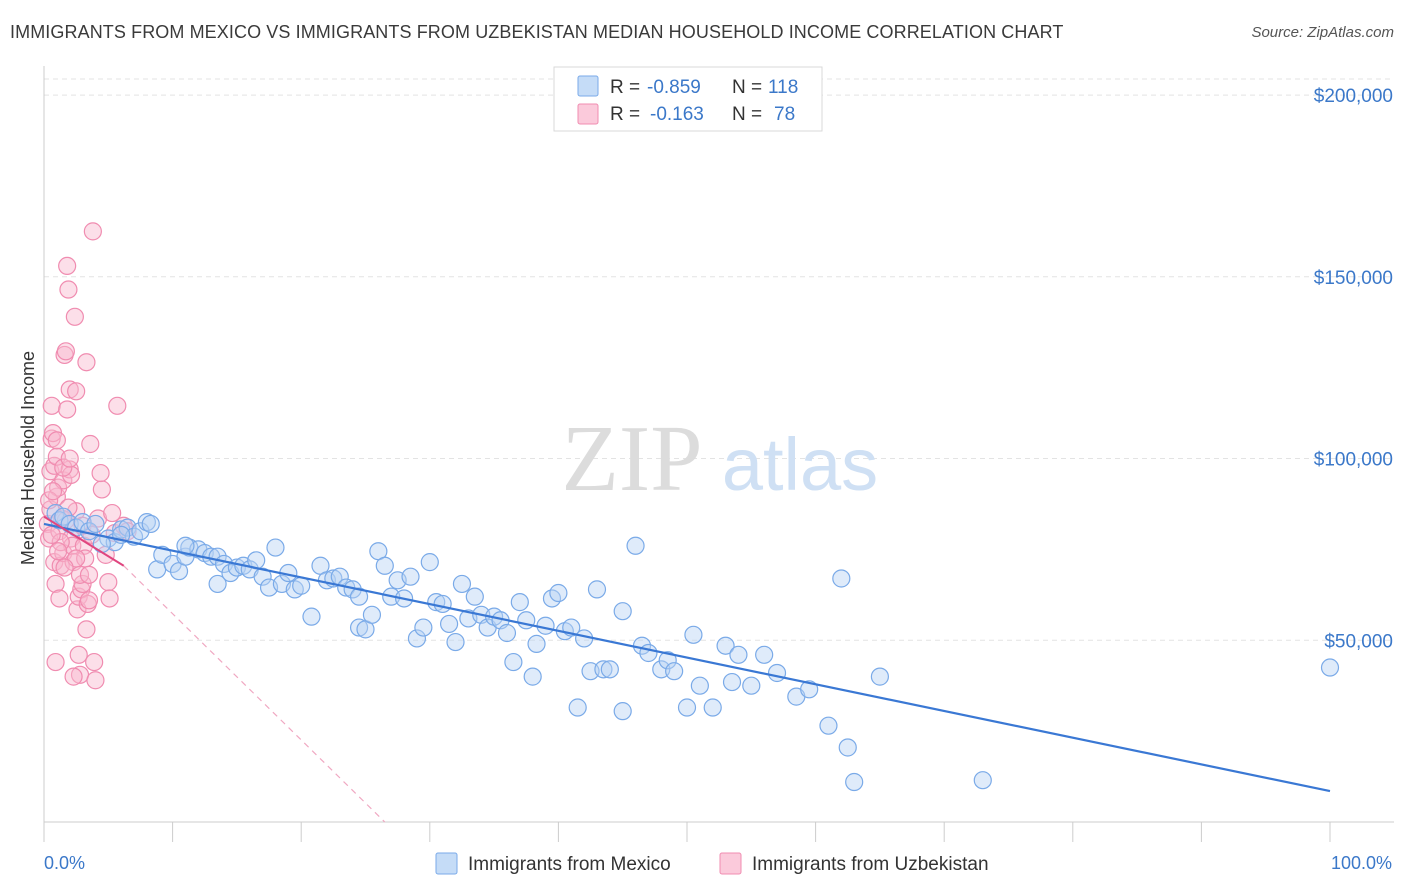 This screenshot has height=892, width=1406. What do you see at coordinates (84, 541) in the screenshot?
I see `uzbekistan-trend-line` at bounding box center [84, 541].